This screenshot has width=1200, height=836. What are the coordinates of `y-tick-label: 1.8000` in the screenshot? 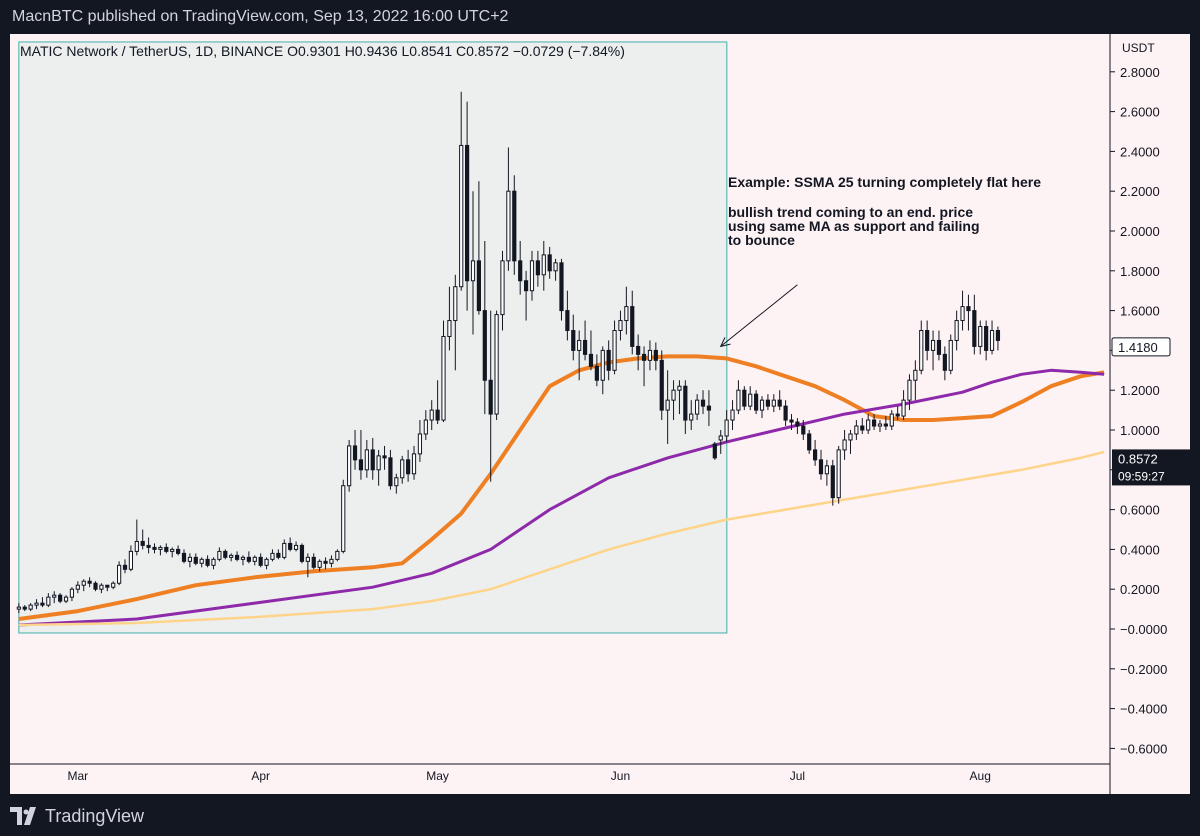 It's located at (1140, 271).